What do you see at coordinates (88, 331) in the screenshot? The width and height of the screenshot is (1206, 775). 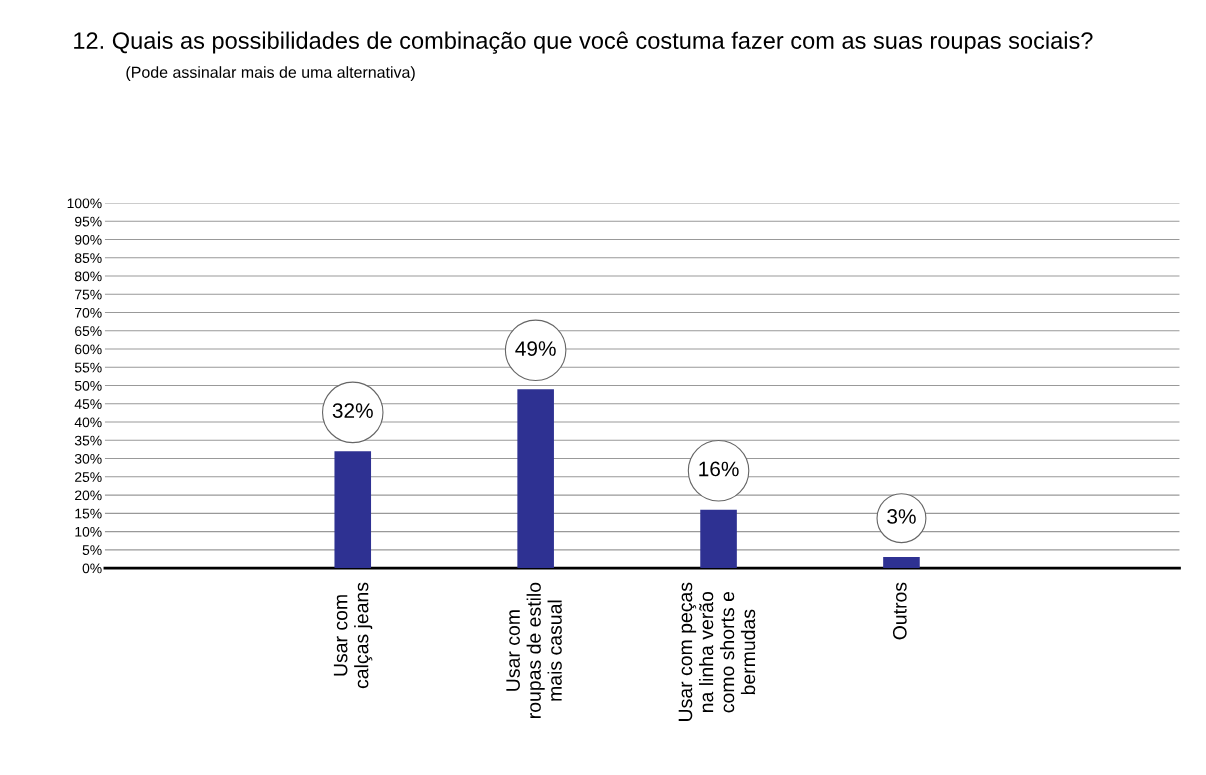 I see `y-tick-label: 65%` at bounding box center [88, 331].